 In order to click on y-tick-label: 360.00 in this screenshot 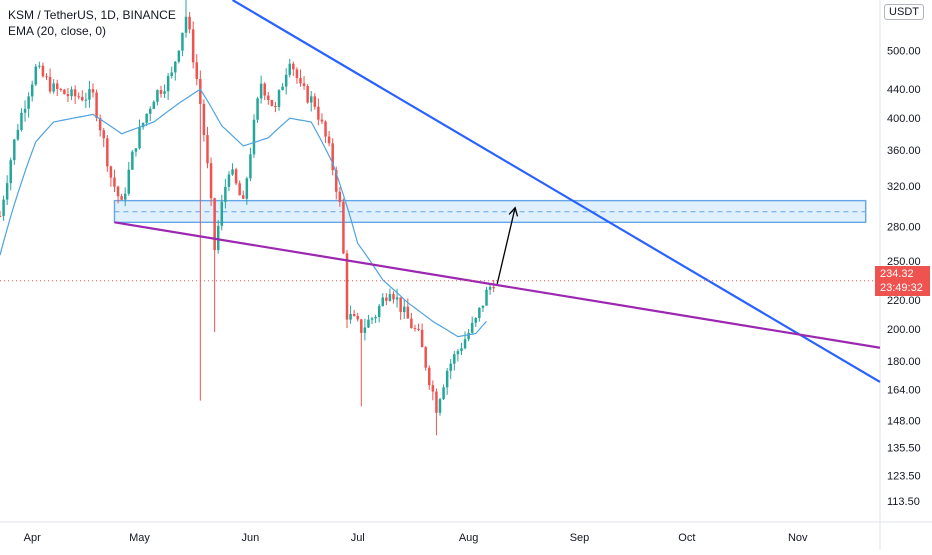, I will do `click(904, 151)`.